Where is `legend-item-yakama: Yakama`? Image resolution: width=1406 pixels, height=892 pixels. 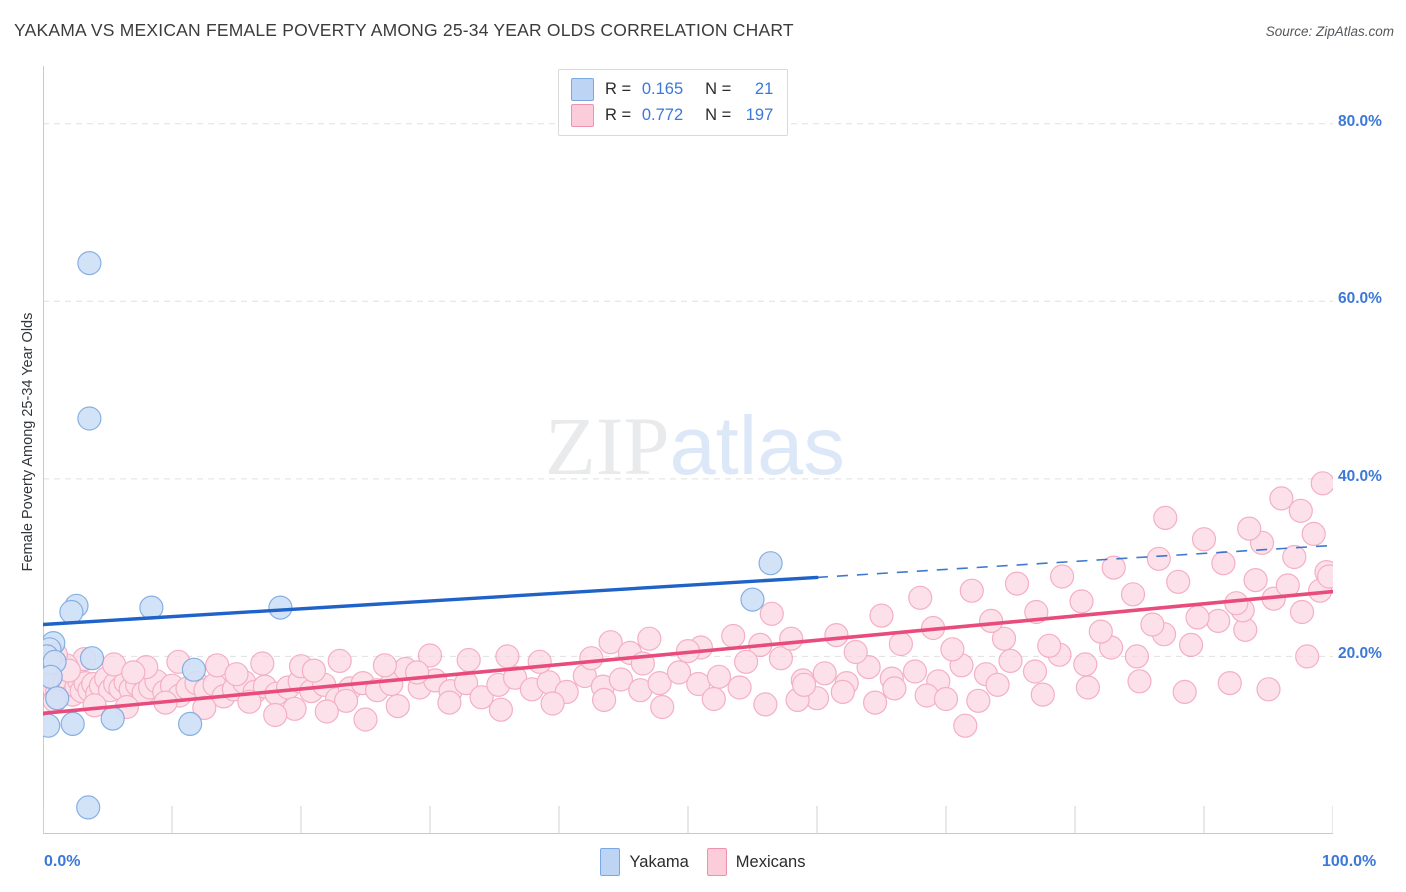 legend-item-yakama: Yakama is located at coordinates (644, 862).